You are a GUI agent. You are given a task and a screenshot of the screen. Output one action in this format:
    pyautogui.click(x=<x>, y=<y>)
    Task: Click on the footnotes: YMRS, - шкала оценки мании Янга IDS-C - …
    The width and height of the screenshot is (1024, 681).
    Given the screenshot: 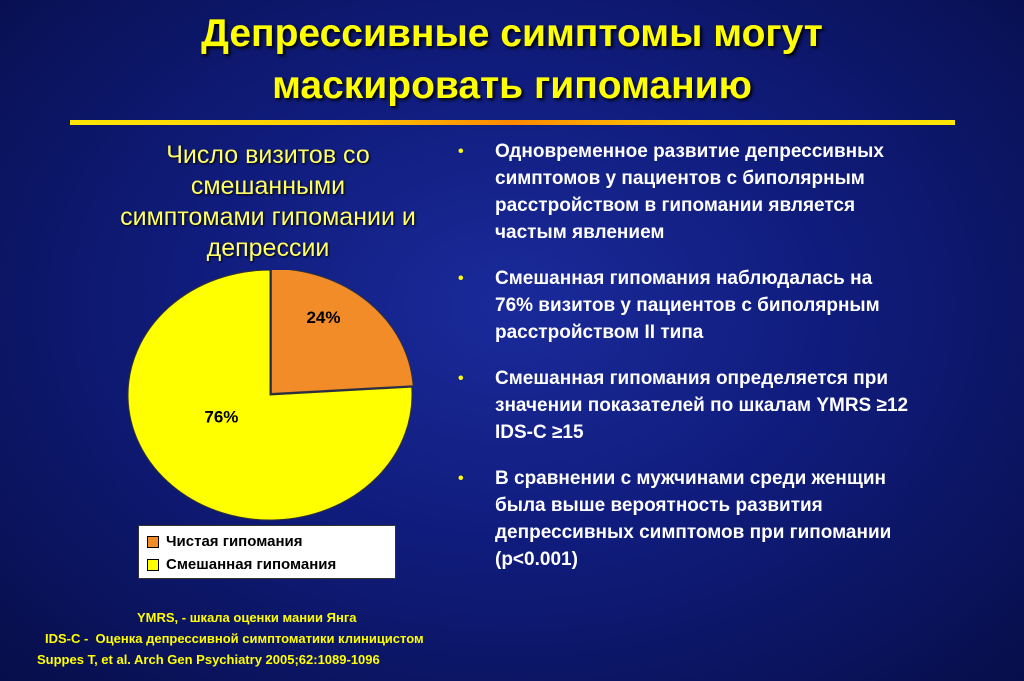 What is the action you would take?
    pyautogui.click(x=337, y=638)
    